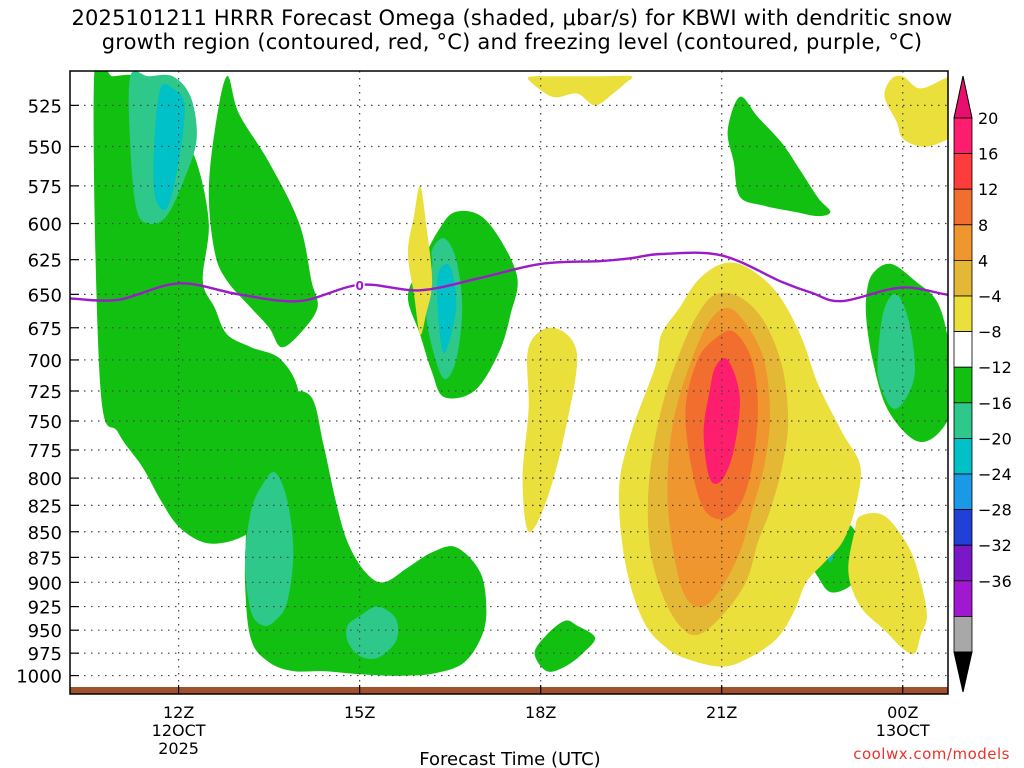 Image resolution: width=1024 pixels, height=768 pixels. What do you see at coordinates (178, 748) in the screenshot?
I see `x-tick-year: 2025` at bounding box center [178, 748].